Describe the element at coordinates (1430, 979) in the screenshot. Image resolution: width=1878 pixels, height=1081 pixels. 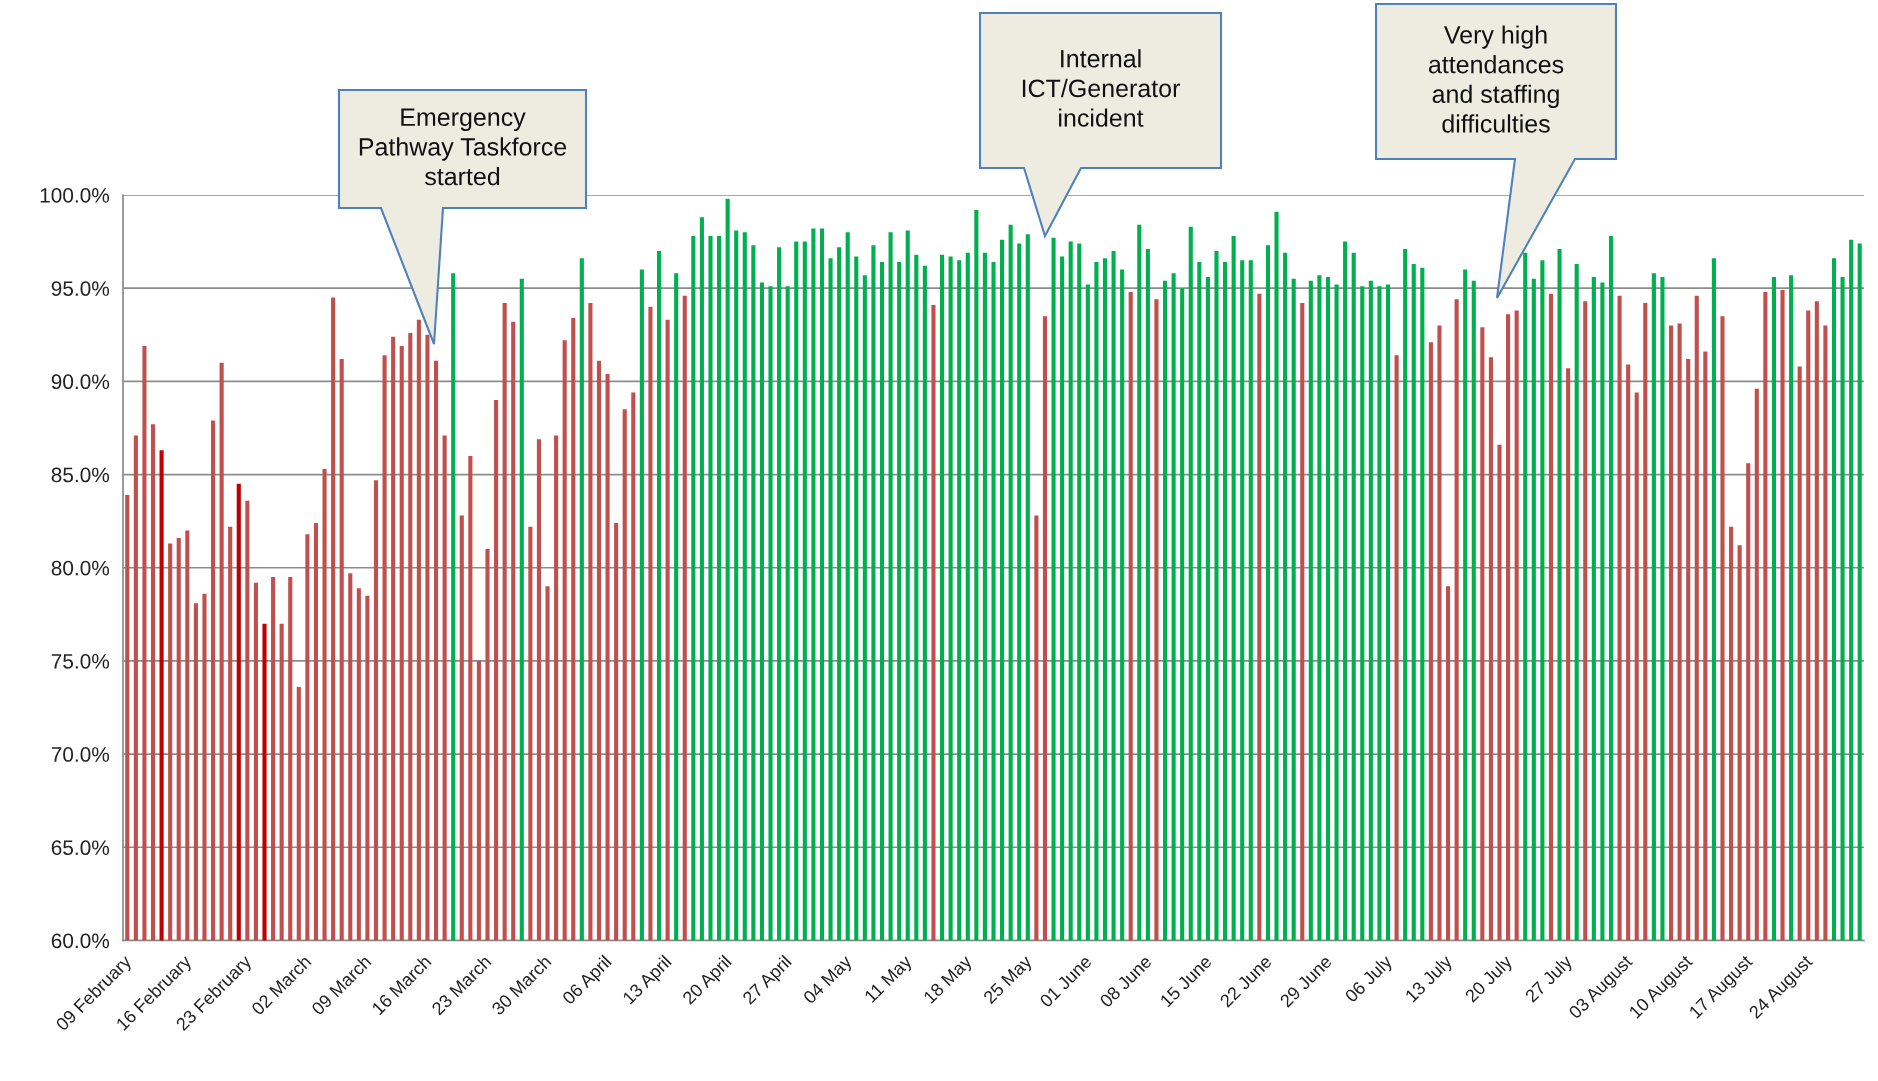
I see `x-tick-label: 13 July` at that location.